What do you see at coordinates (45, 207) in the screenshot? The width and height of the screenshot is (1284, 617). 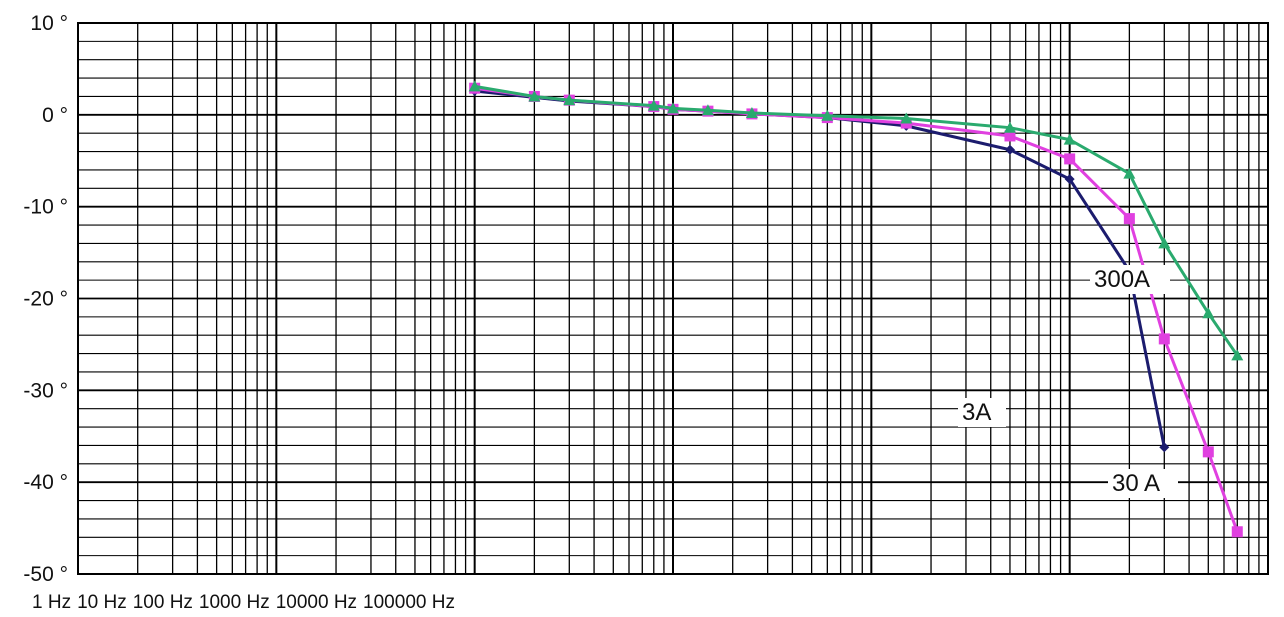 I see `y-tick-label: -10 °` at bounding box center [45, 207].